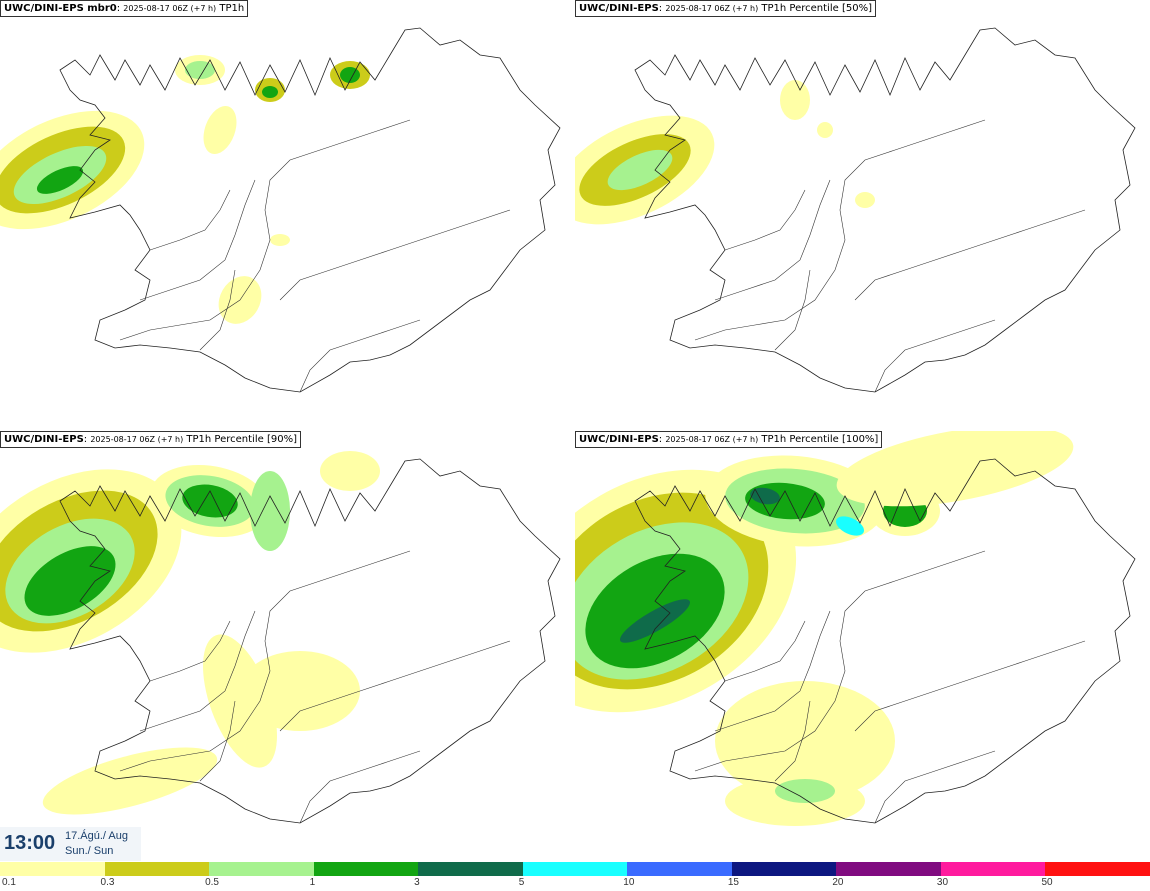 Image resolution: width=1150 pixels, height=891 pixels. Describe the element at coordinates (212, 882) in the screenshot. I see `legend-tick-label: 0.5` at that location.